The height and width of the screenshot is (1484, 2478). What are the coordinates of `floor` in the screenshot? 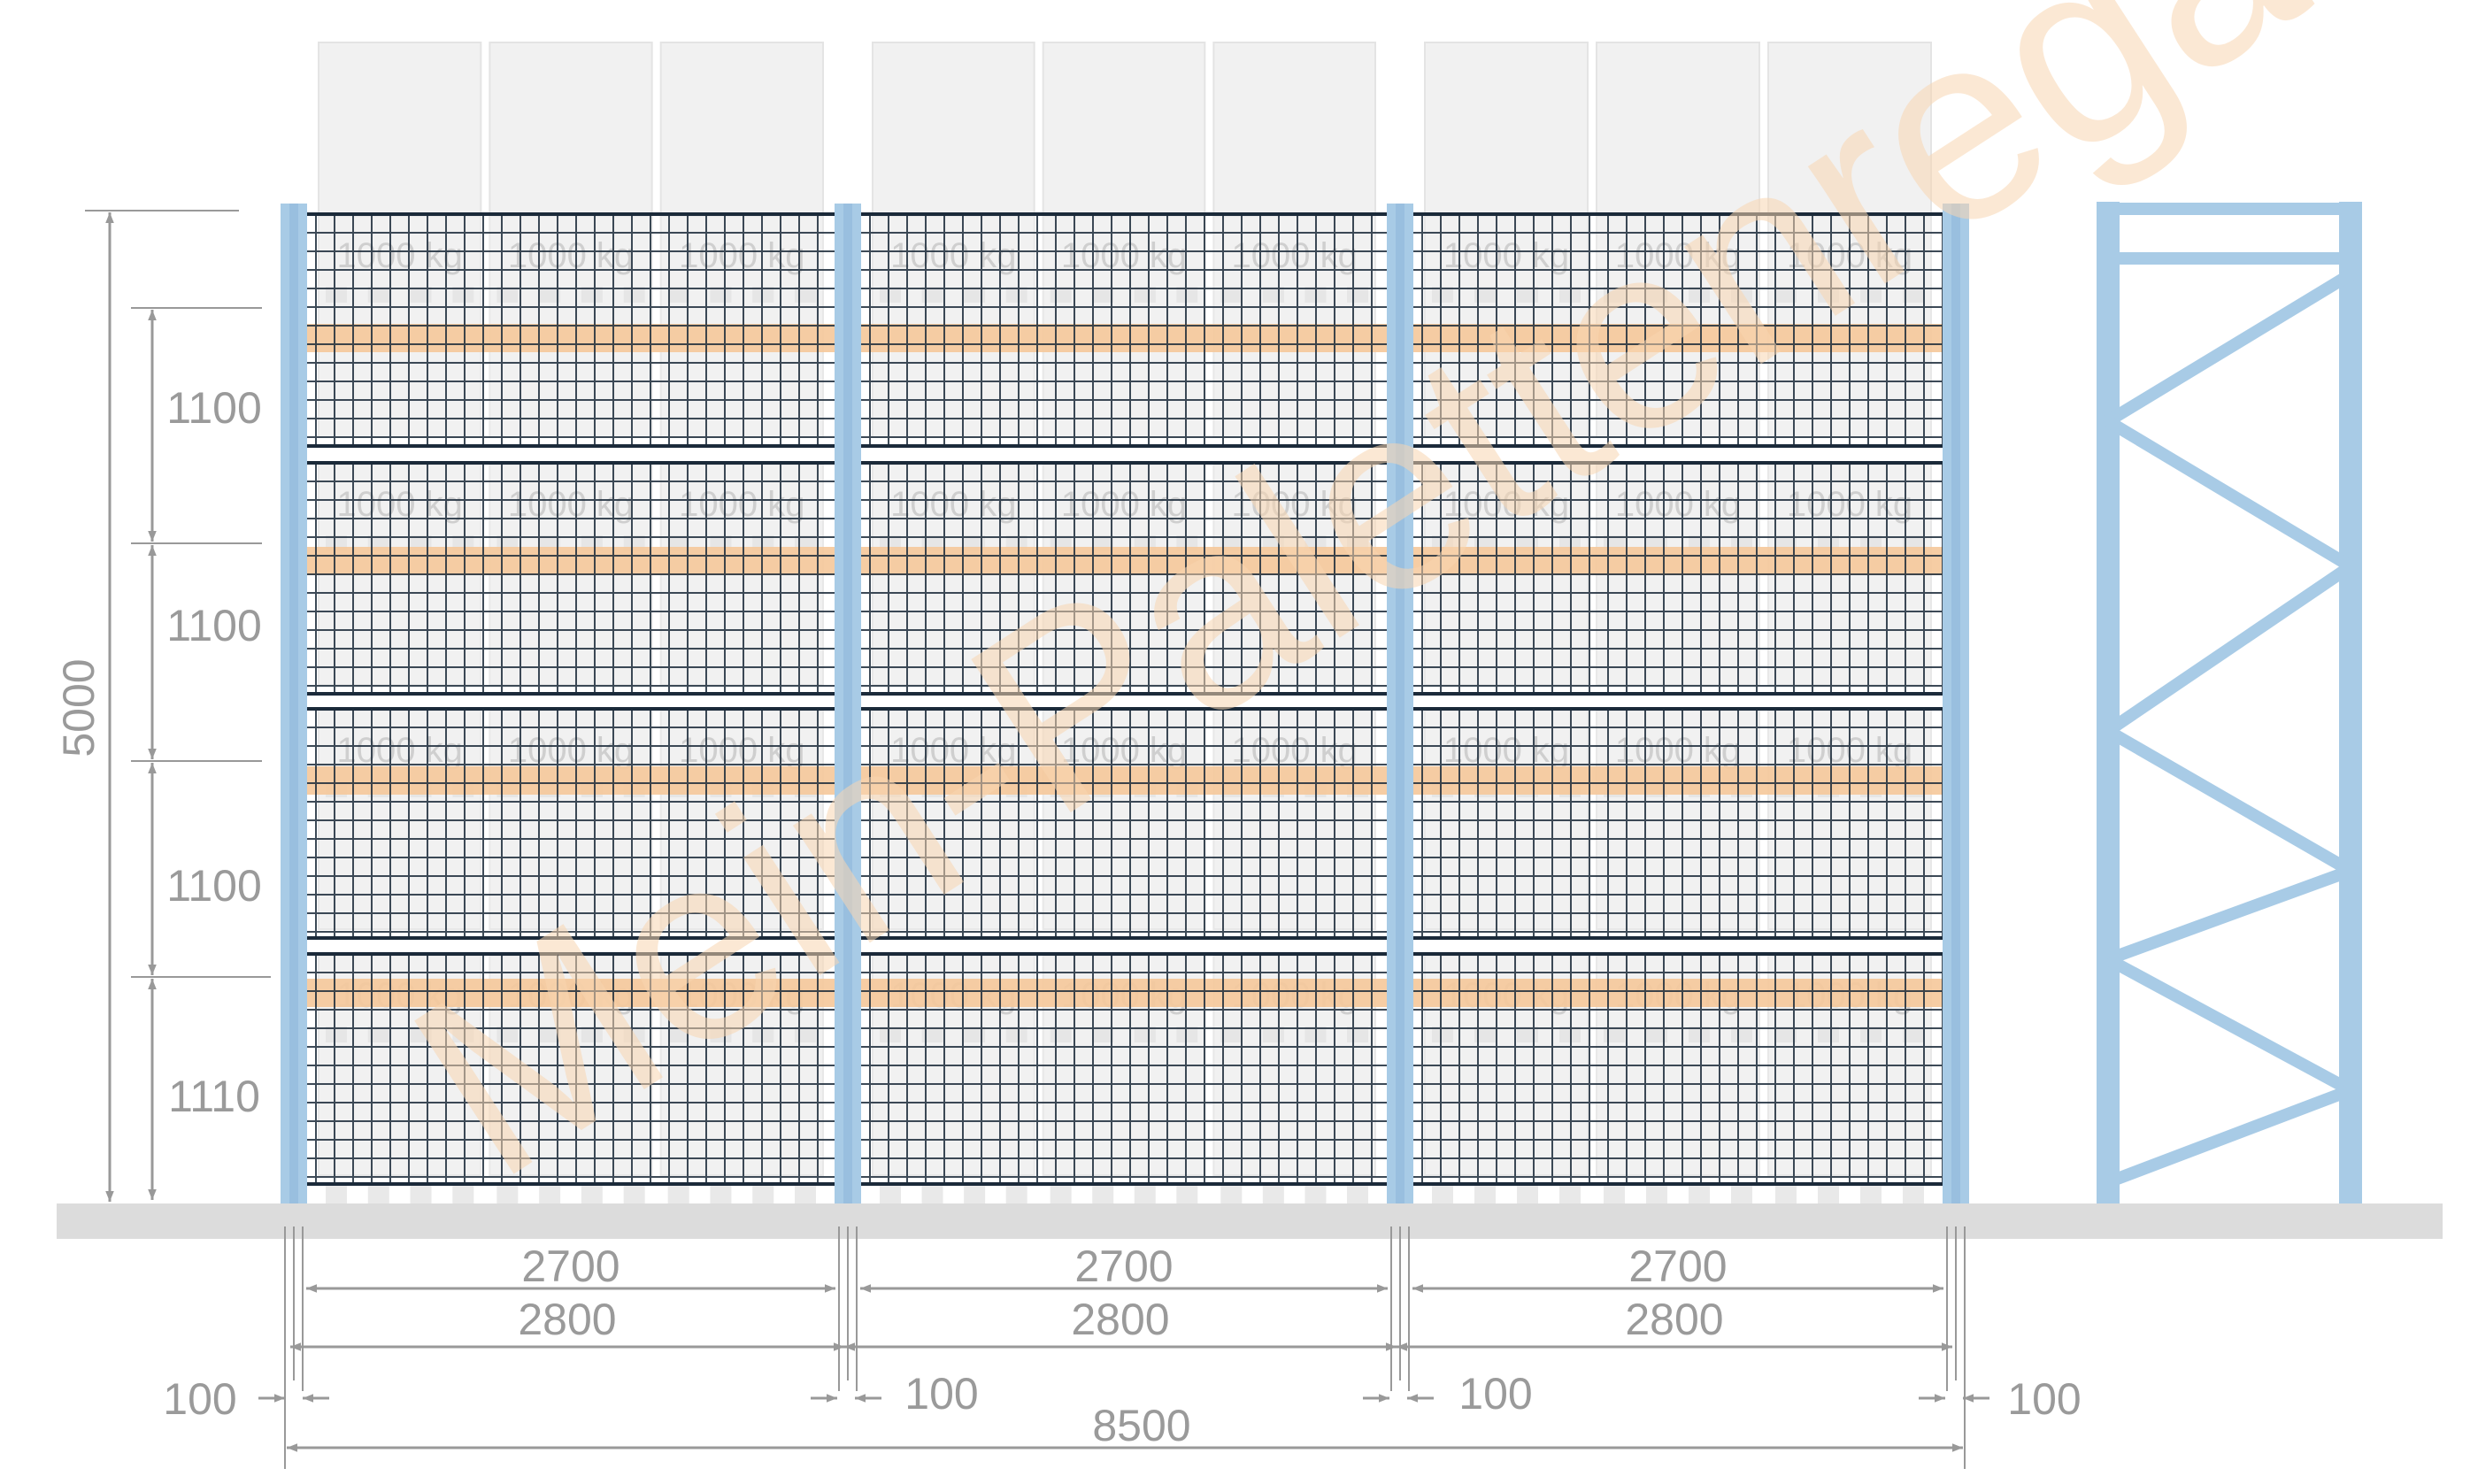 It's located at (1250, 1221).